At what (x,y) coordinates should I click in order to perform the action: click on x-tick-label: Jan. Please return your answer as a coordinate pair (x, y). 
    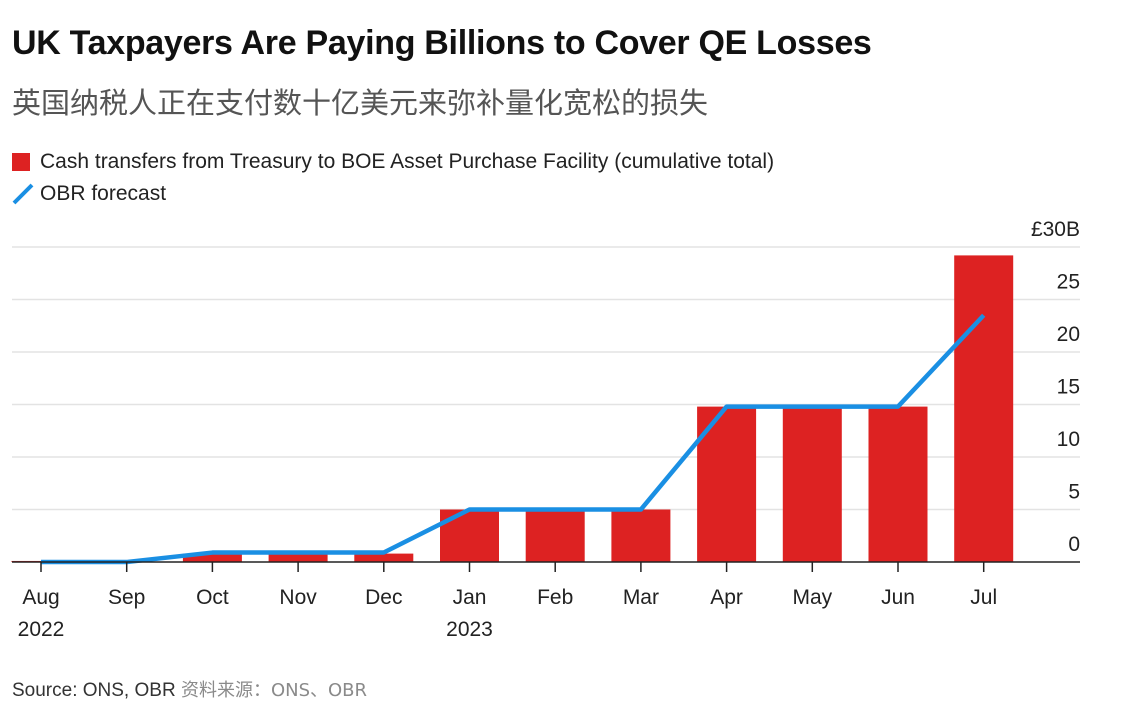
    Looking at the image, I should click on (470, 597).